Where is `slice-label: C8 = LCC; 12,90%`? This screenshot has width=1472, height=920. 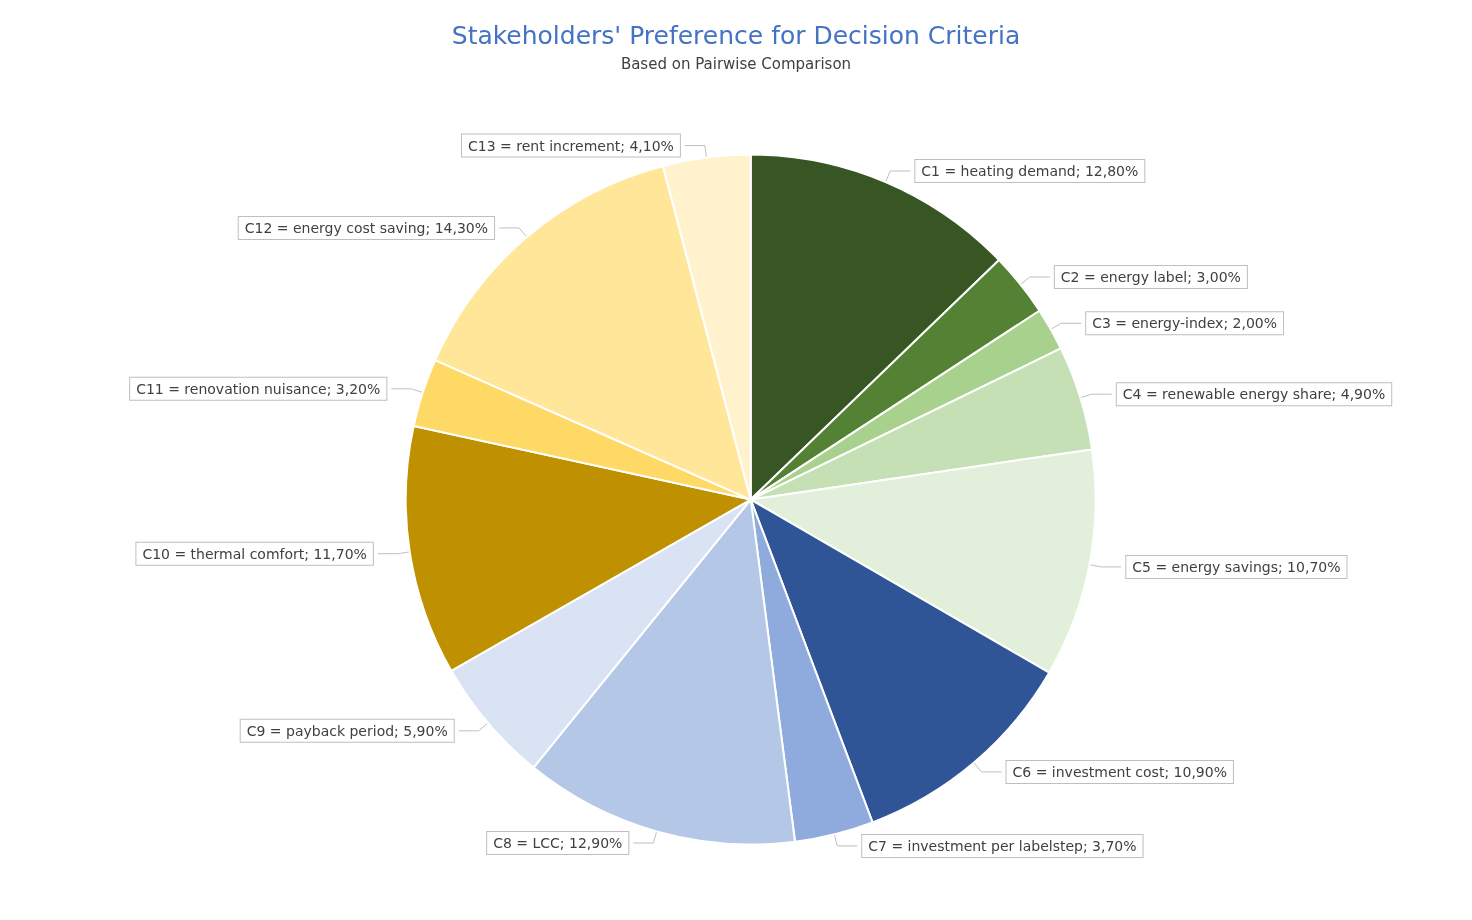 slice-label: C8 = LCC; 12,90% is located at coordinates (558, 843).